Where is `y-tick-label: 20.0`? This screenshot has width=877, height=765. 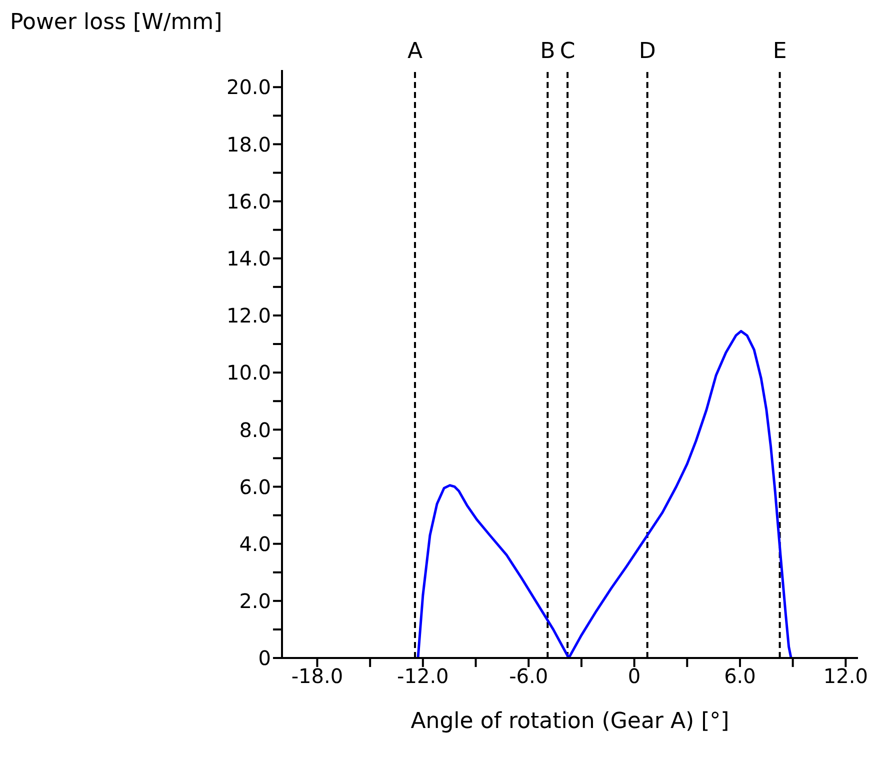
y-tick-label: 20.0 is located at coordinates (248, 87).